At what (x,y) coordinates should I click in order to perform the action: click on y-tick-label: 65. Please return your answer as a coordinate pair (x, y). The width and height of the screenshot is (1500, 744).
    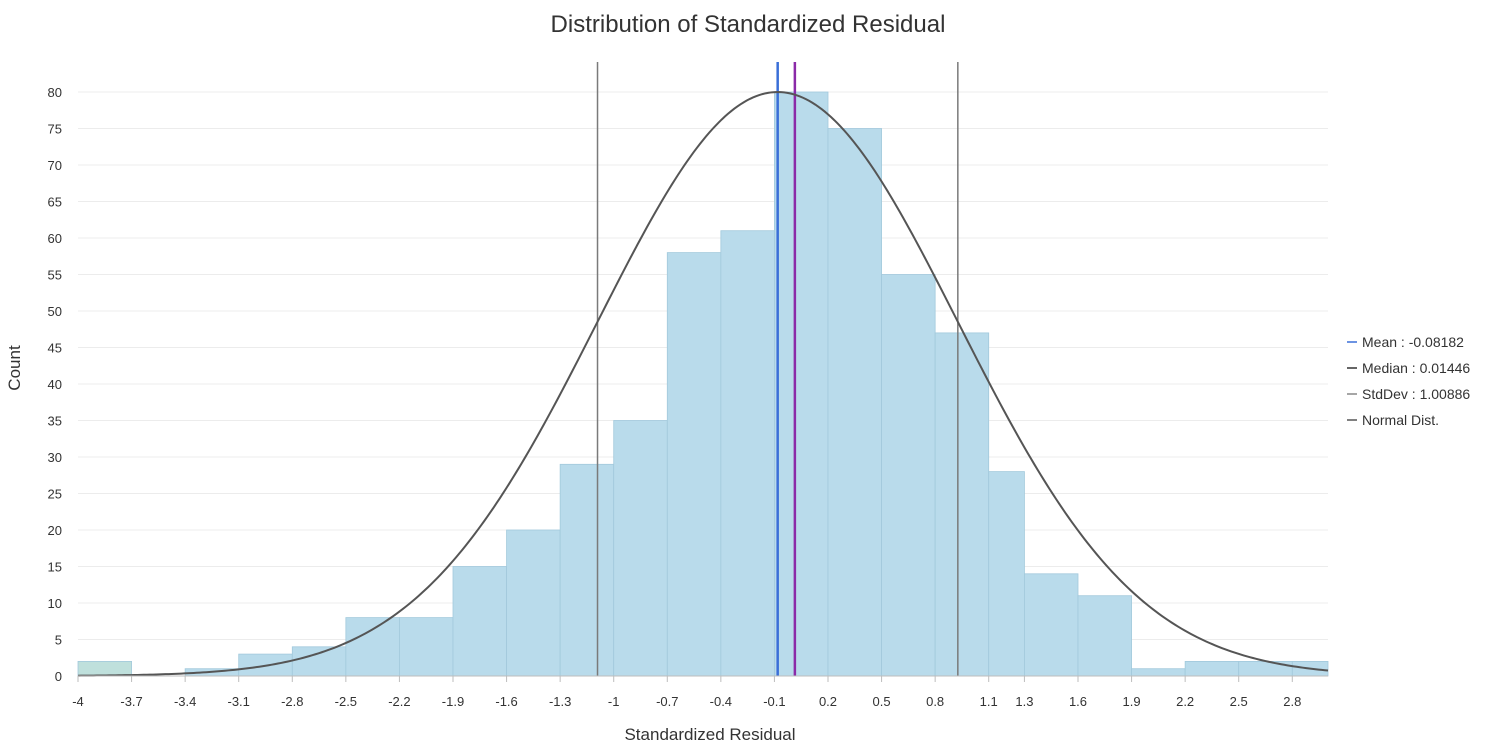
    Looking at the image, I should click on (55, 202).